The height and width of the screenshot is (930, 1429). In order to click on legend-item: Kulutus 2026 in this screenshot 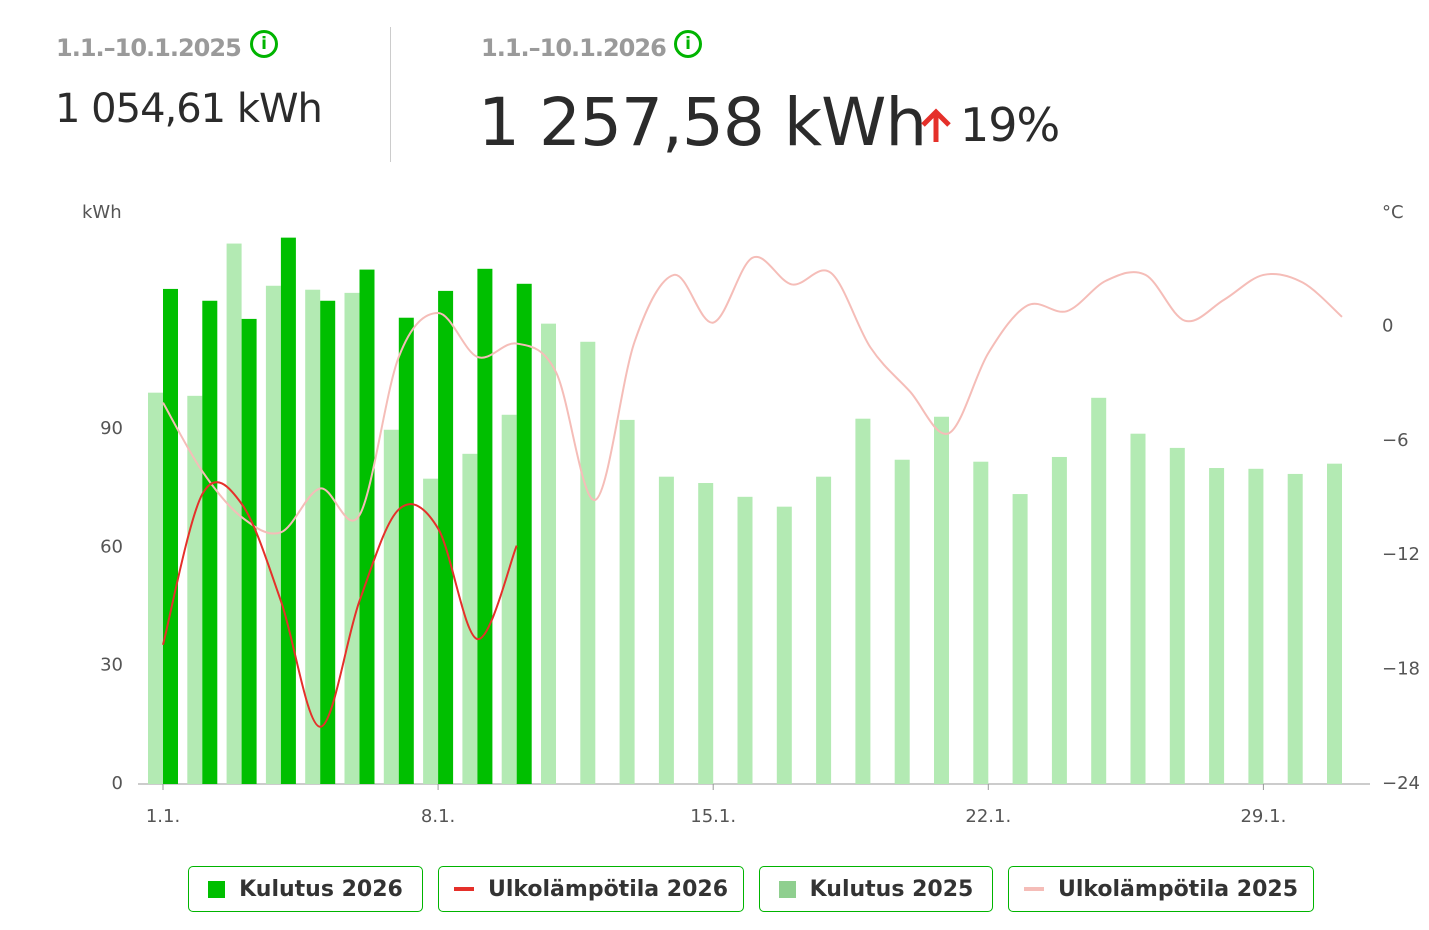, I will do `click(305, 889)`.